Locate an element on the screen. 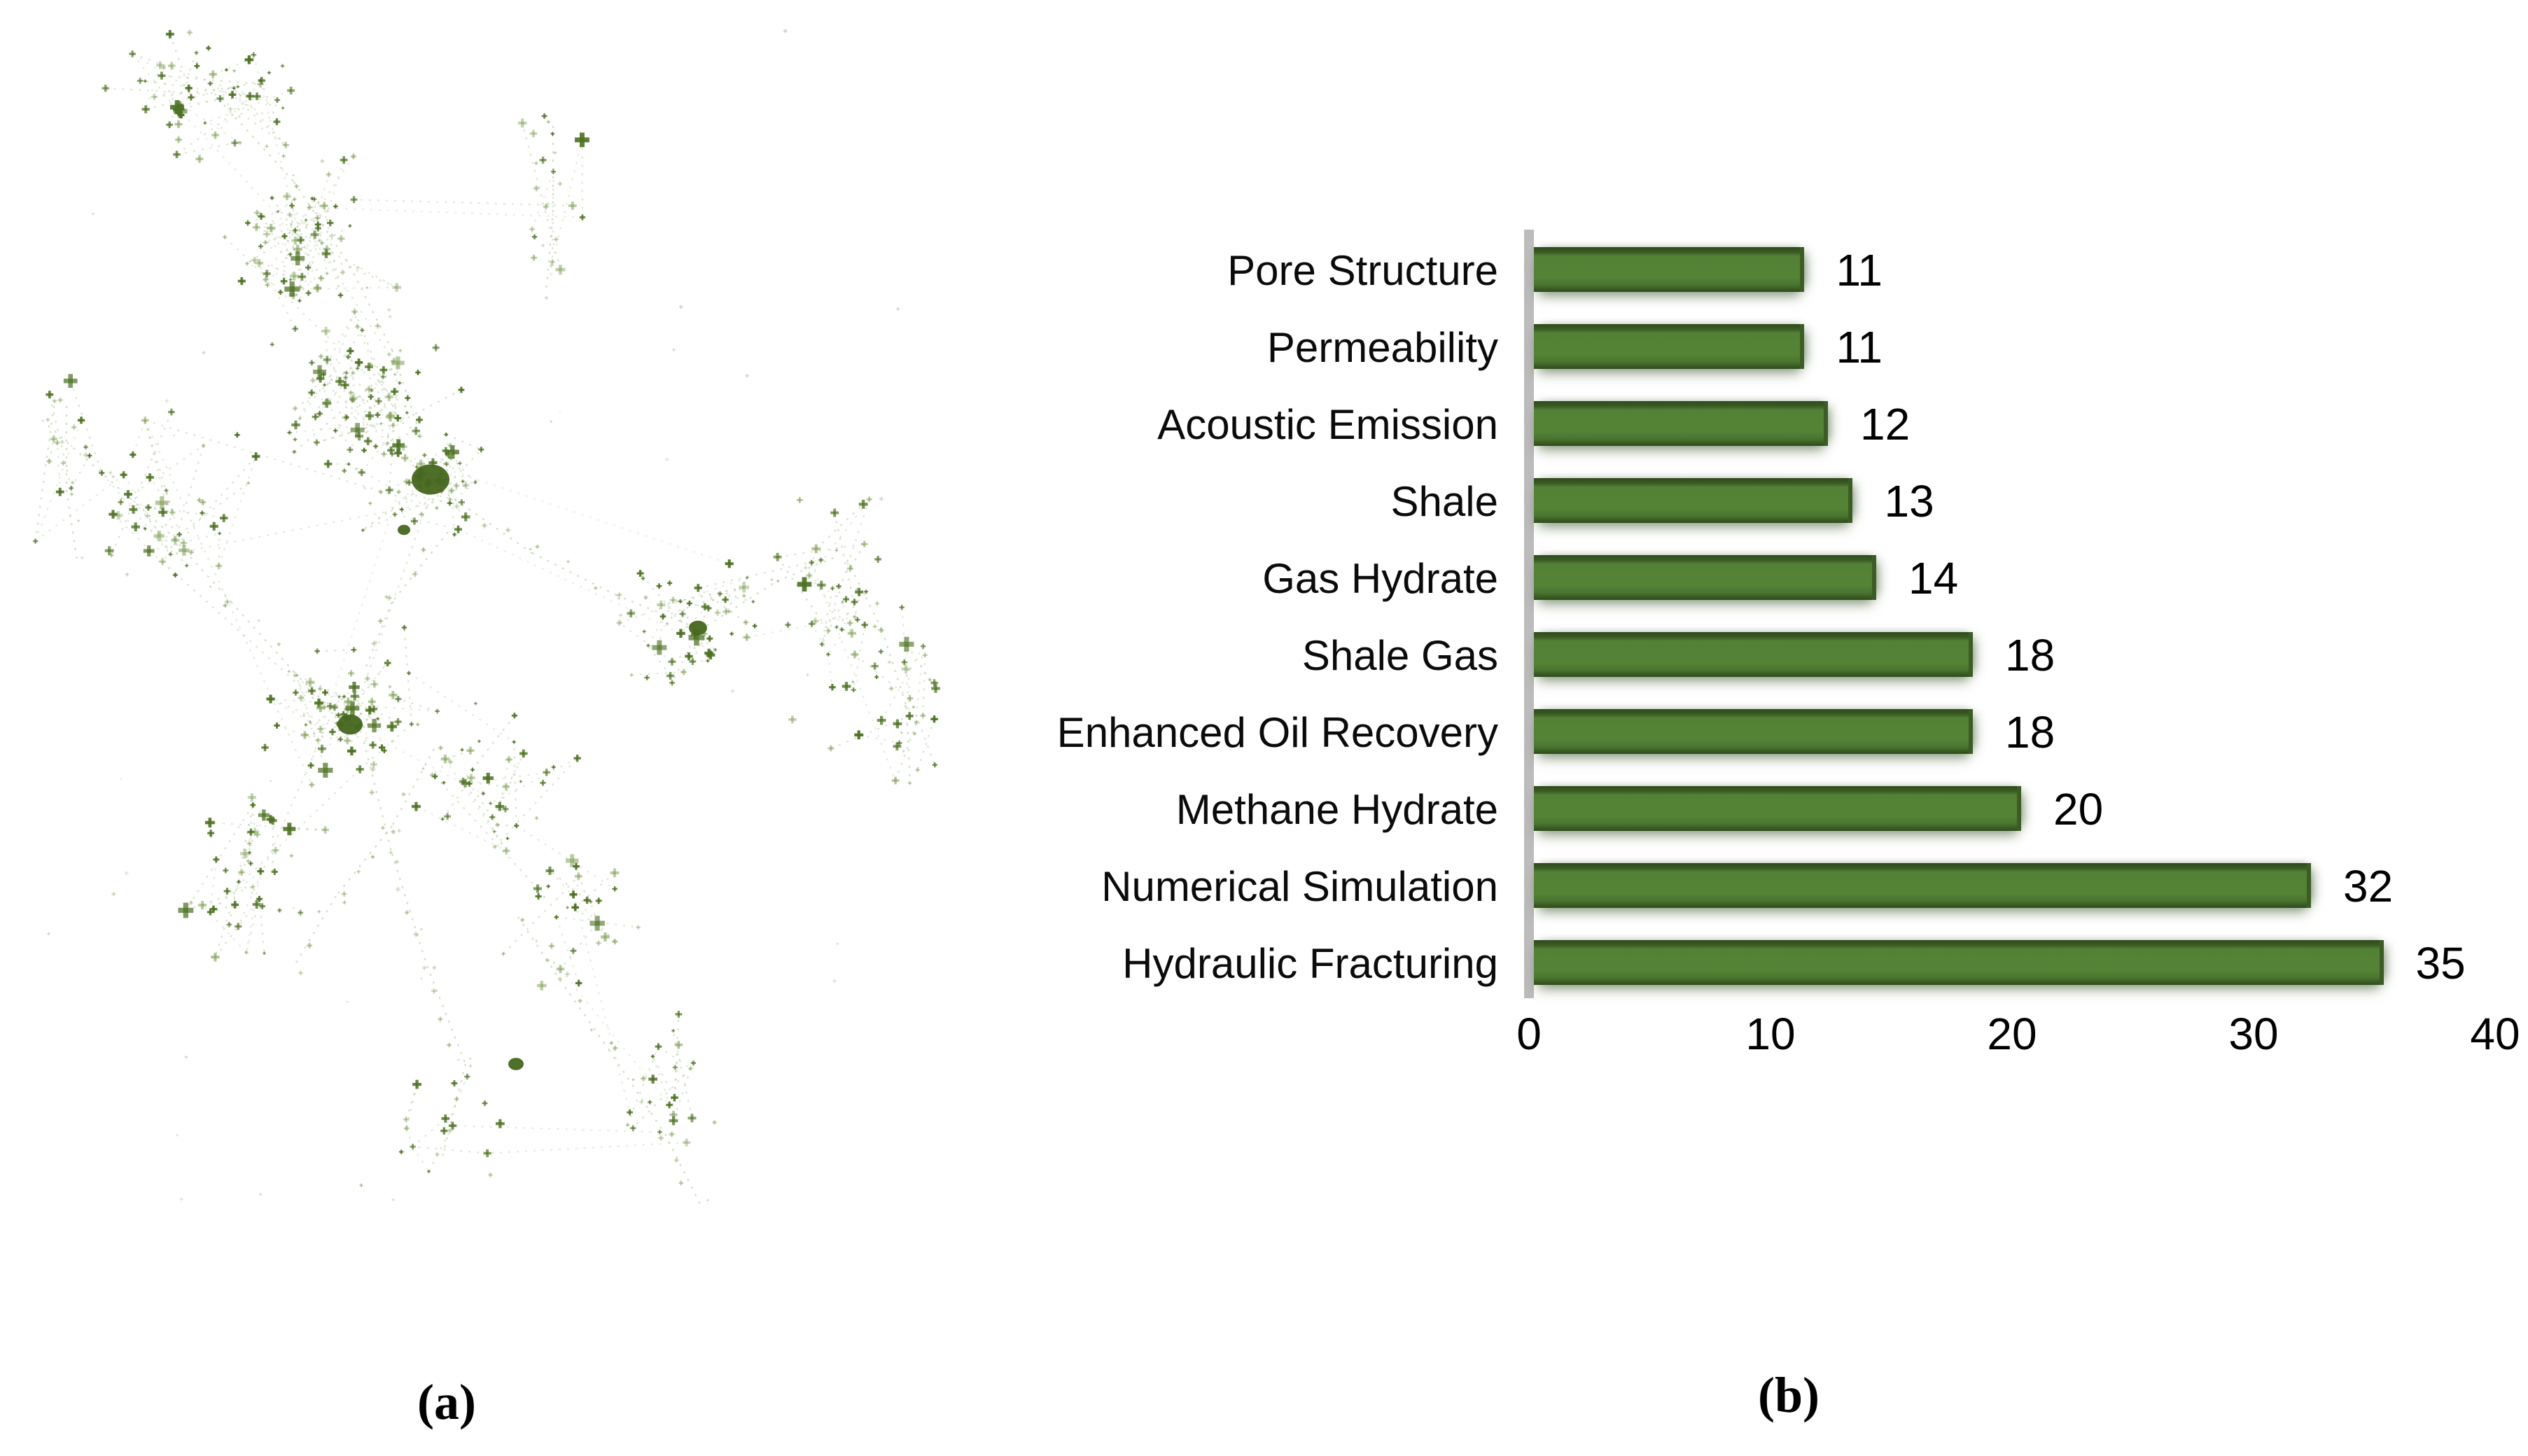 The height and width of the screenshot is (1456, 2528). category-label: Shale Gas is located at coordinates (1399, 655).